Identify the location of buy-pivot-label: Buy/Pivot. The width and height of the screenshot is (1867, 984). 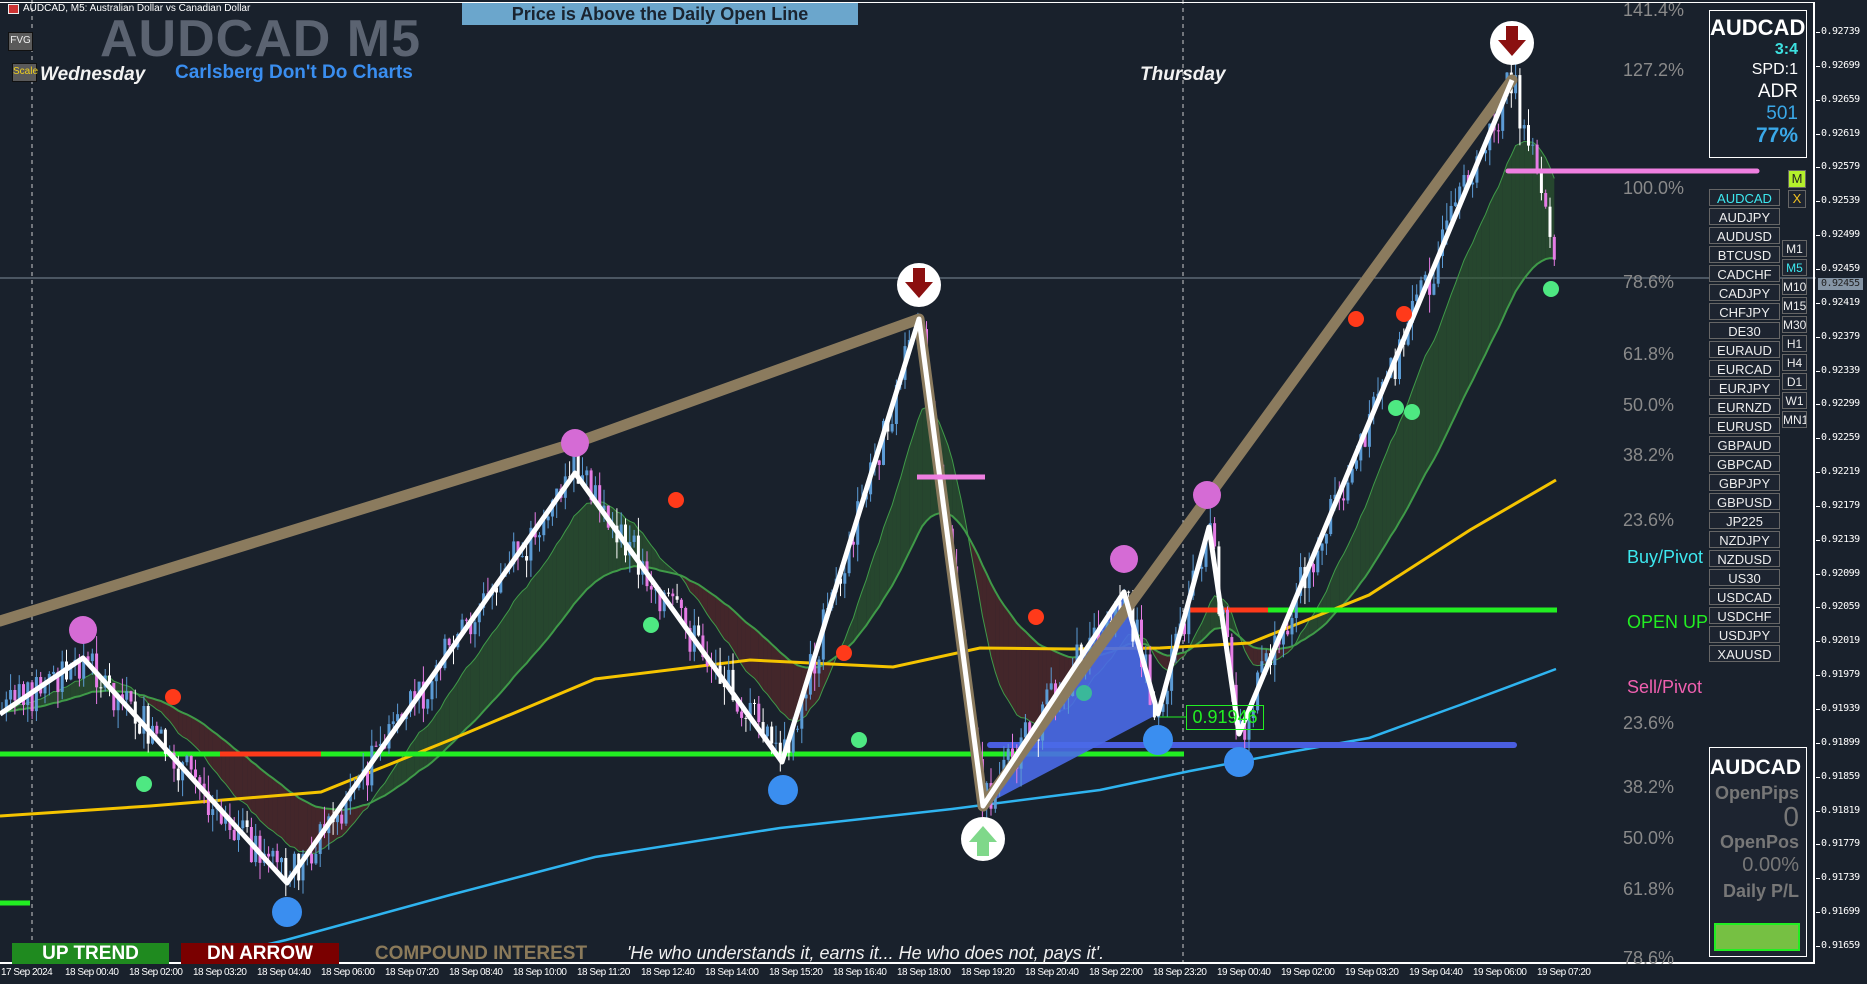
(1665, 557).